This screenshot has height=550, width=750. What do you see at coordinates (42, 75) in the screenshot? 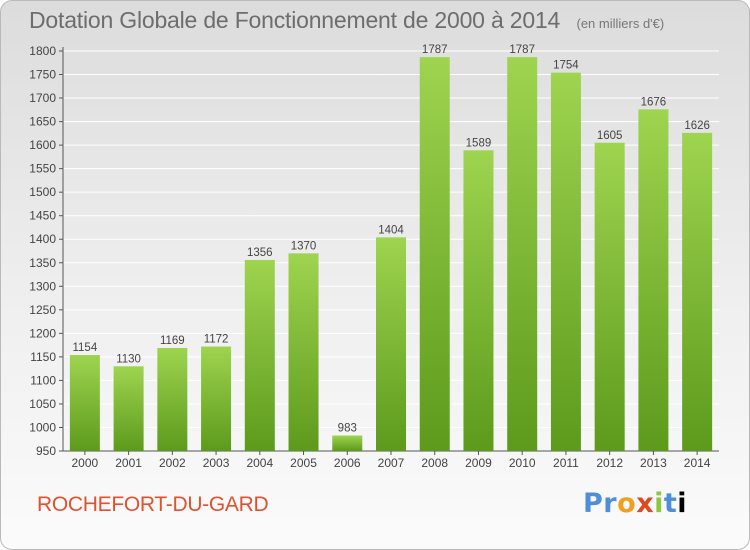
I see `y-tick-label: 1750` at bounding box center [42, 75].